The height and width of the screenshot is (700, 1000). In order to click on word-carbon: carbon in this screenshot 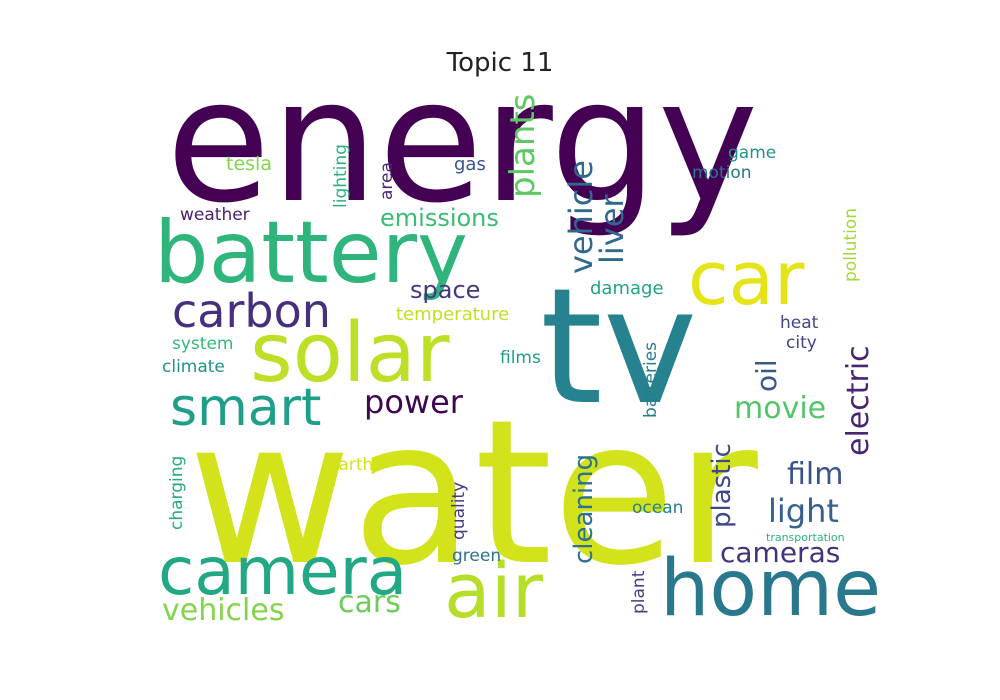, I will do `click(251, 311)`.